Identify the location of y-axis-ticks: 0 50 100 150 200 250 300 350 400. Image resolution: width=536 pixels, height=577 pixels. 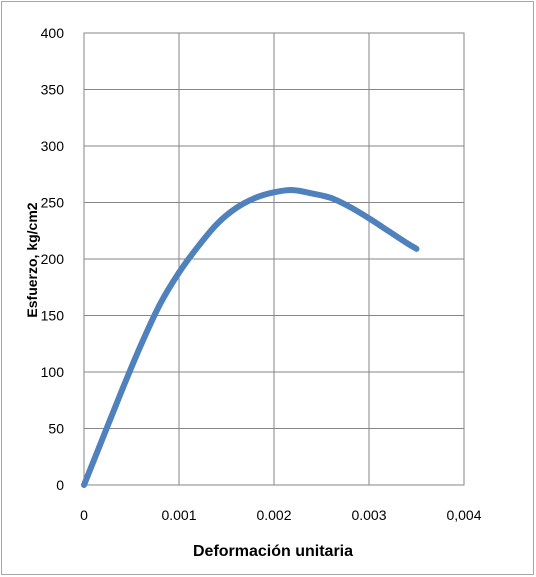
(53, 259).